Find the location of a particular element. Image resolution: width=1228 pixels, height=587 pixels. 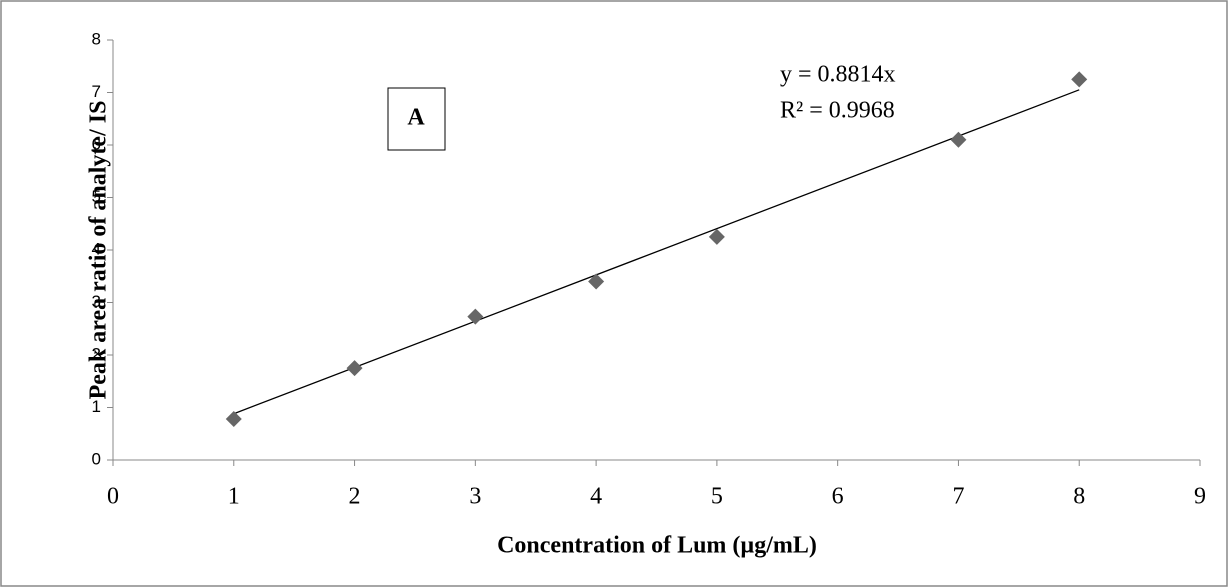

x-tick-label: 2 is located at coordinates (355, 497).